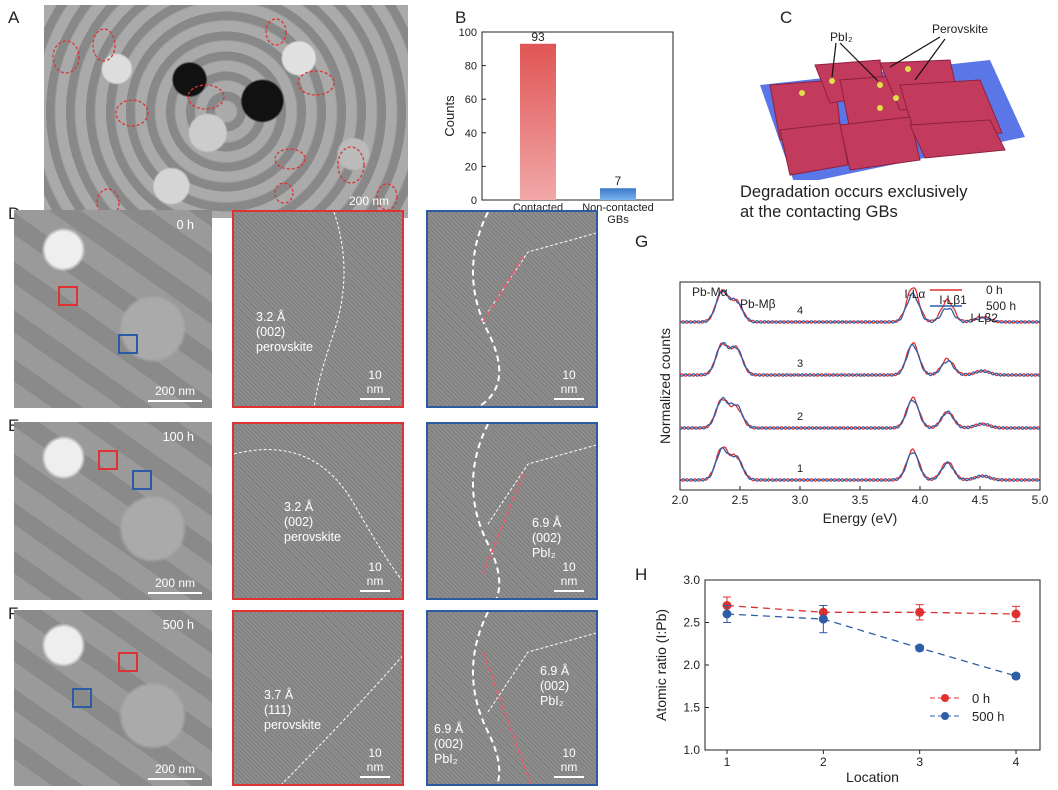 This screenshot has width=1058, height=790. I want to click on x-tick-label: 4, so click(1016, 762).